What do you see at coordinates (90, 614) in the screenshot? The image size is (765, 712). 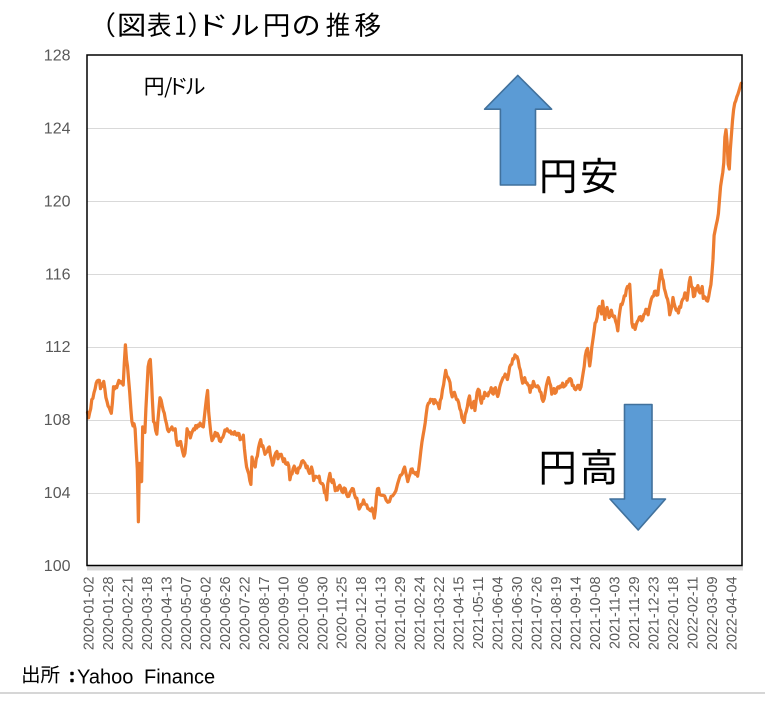 I see `svg-text: 2020-01-02` at bounding box center [90, 614].